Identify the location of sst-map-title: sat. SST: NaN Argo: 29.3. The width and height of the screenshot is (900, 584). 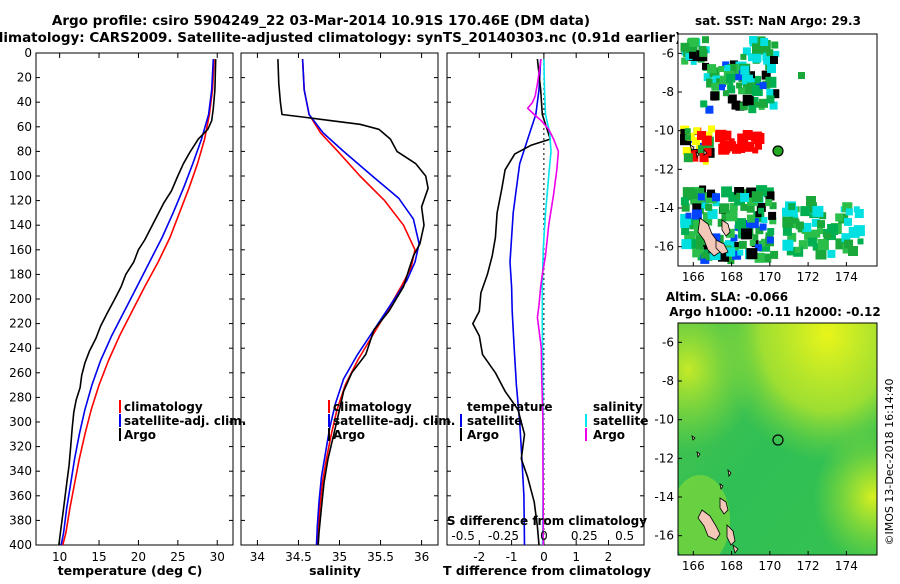
(778, 21).